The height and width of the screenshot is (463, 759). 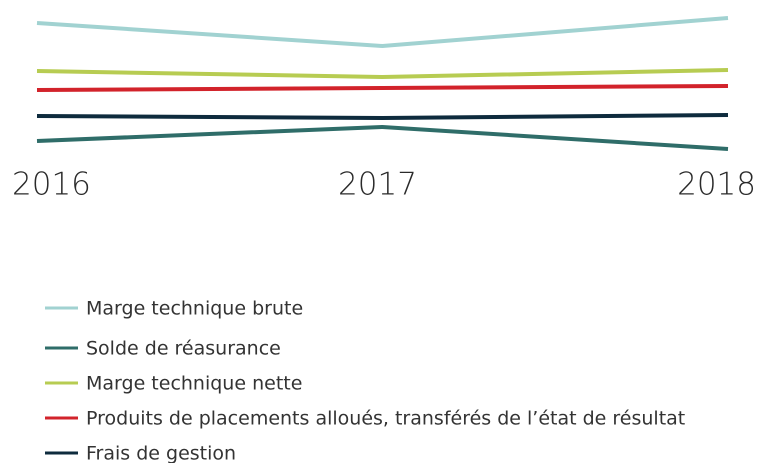 I want to click on x-tick-label: 2017, so click(x=377, y=185).